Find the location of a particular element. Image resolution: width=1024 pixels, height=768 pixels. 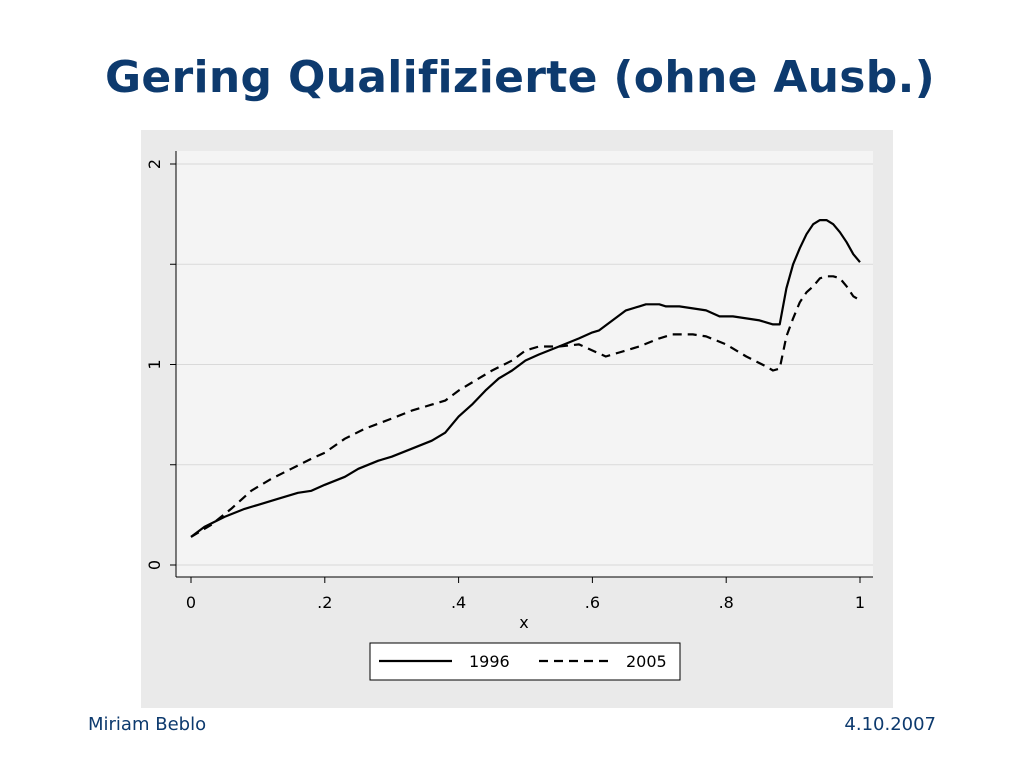

legend-label-1996: 1996 is located at coordinates (489, 661).